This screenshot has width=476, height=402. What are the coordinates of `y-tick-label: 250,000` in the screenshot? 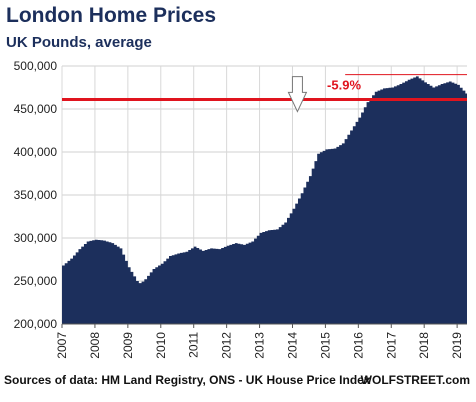 It's located at (36, 281).